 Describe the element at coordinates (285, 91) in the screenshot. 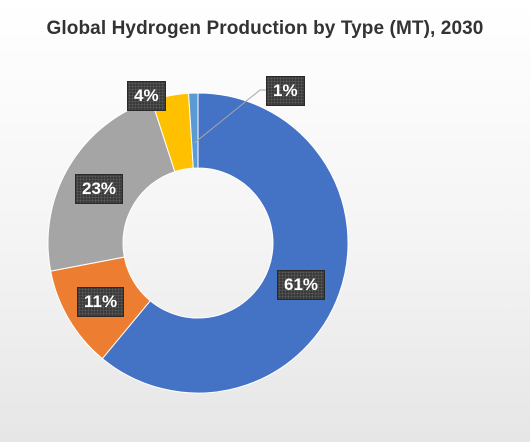

I see `data-label-5: 1%` at that location.